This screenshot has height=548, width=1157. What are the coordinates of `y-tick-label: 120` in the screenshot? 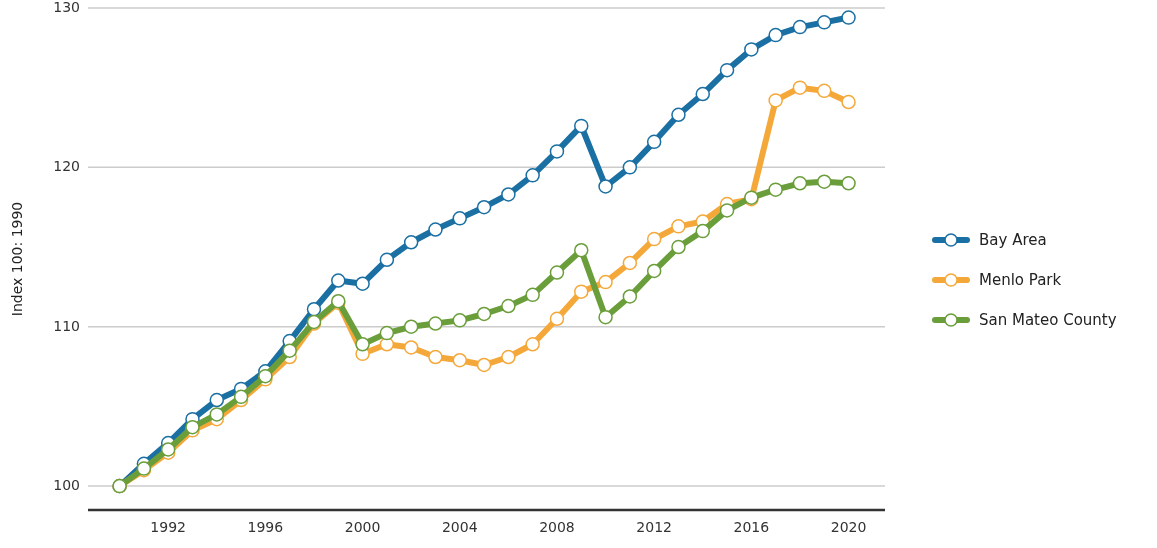 It's located at (66, 166).